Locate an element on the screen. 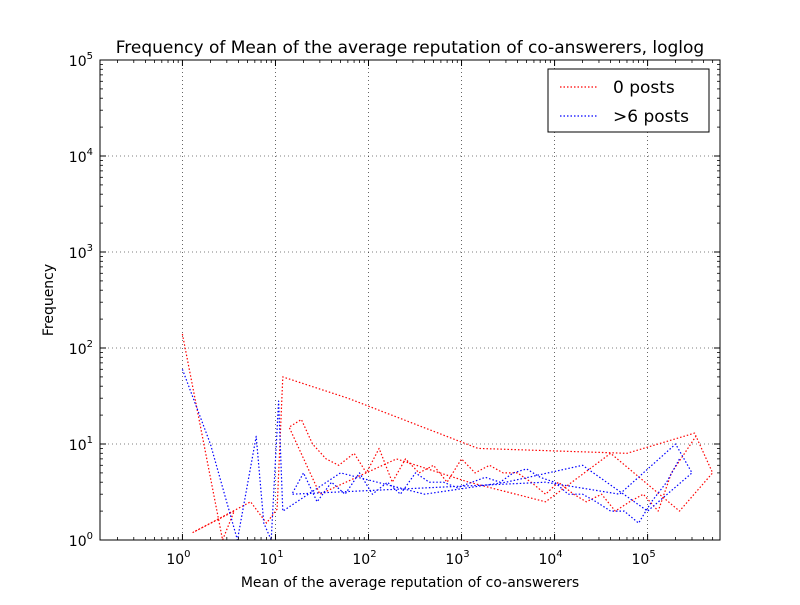  x-tick-label: 10⁴ is located at coordinates (550, 558).